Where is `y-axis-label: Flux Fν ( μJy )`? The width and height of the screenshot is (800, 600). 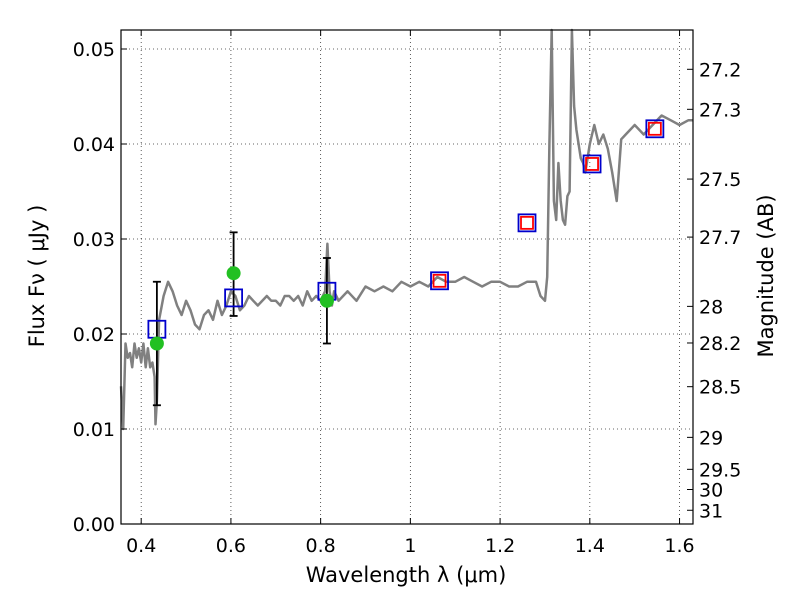
y-axis-label: Flux Fν ( μJy ) is located at coordinates (37, 276).